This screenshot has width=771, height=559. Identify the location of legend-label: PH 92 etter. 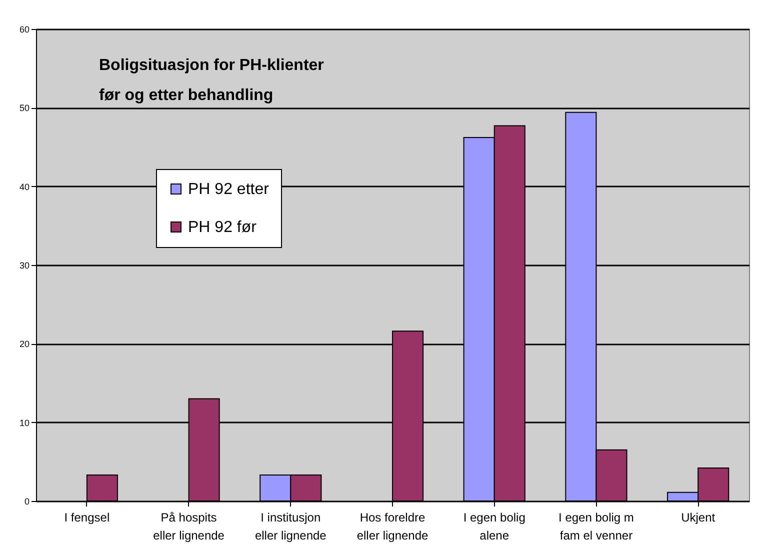
(229, 189).